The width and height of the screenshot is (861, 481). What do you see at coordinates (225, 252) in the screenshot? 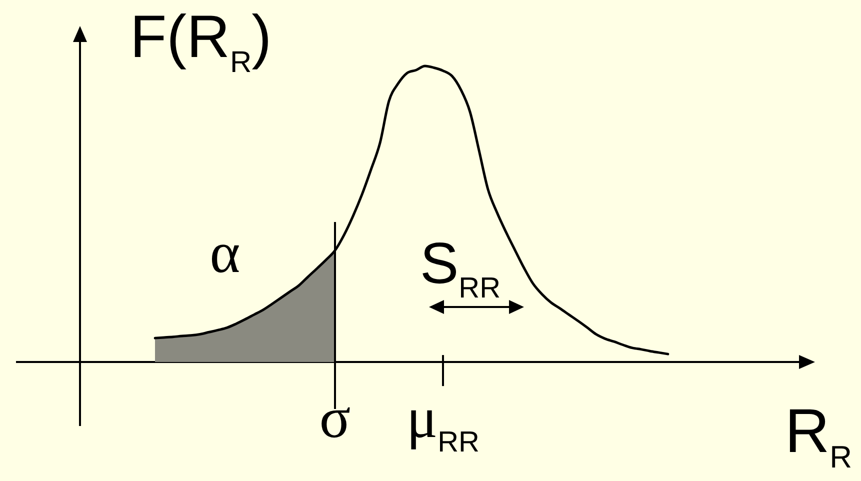
I see `annotation: α` at bounding box center [225, 252].